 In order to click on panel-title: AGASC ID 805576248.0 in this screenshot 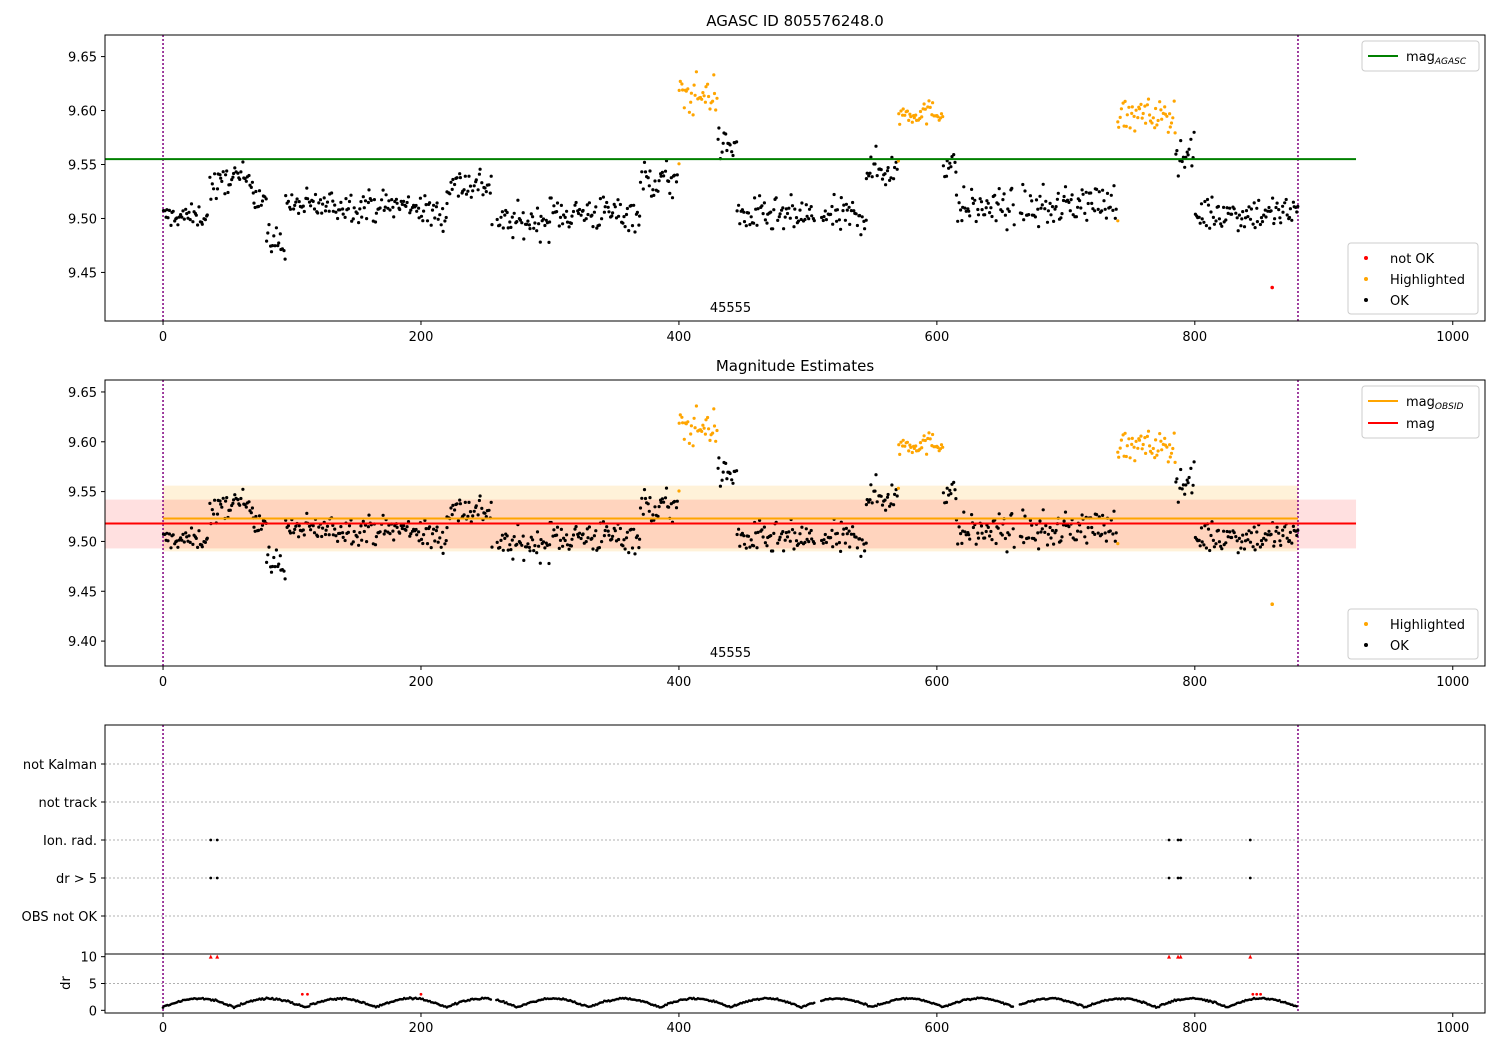, I will do `click(795, 21)`.